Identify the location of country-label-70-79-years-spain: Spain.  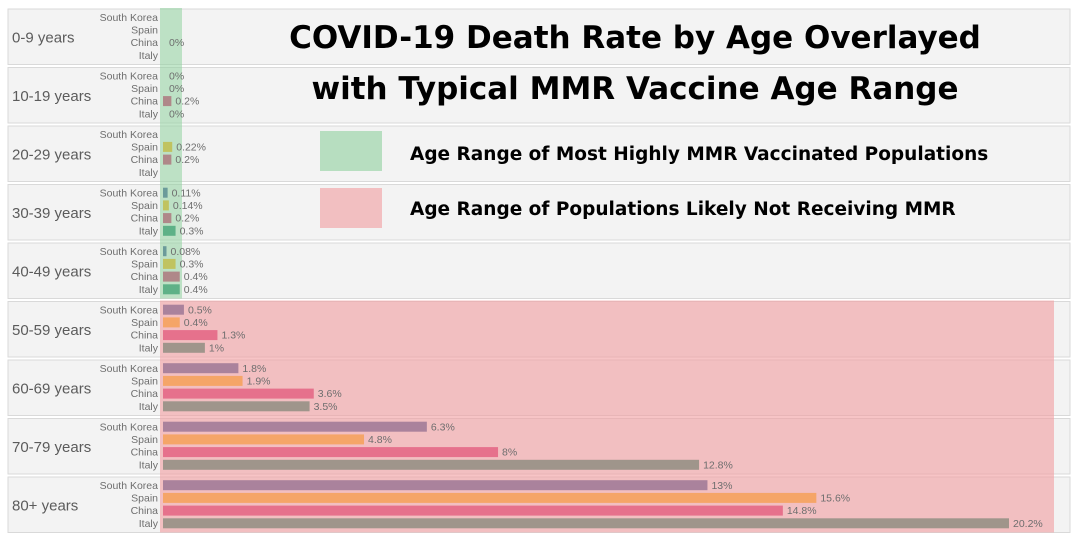
(144, 440).